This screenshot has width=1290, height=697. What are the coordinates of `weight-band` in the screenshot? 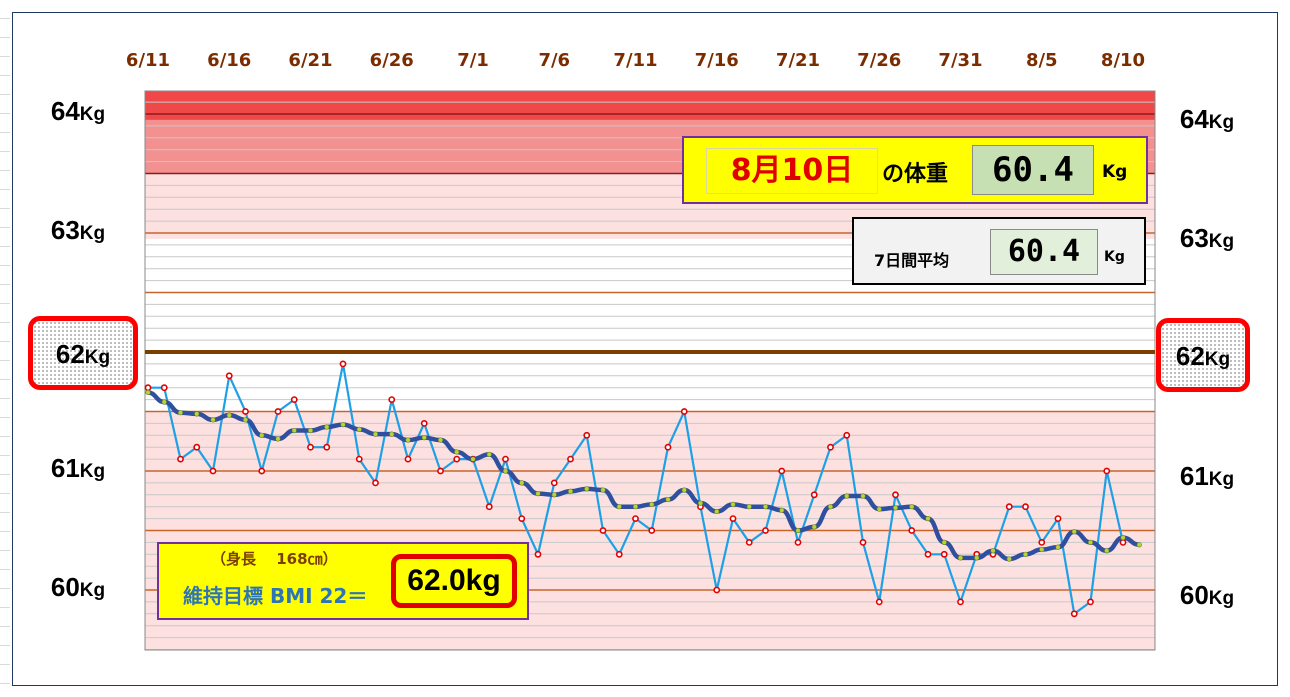 It's located at (650, 117).